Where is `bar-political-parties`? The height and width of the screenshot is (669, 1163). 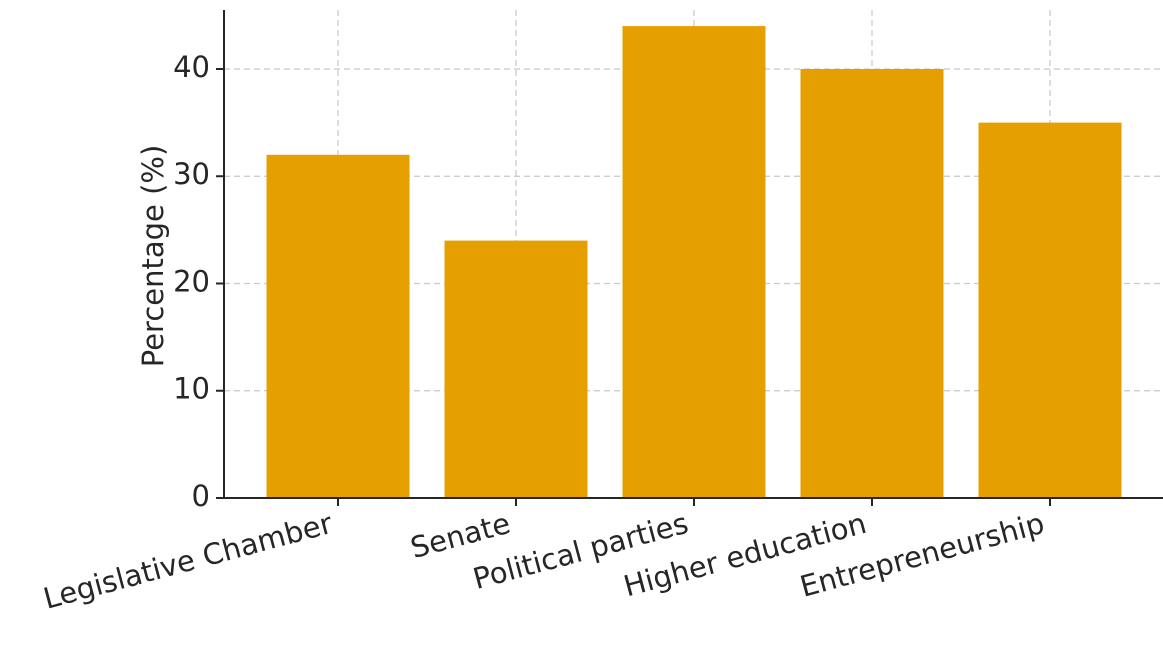 bar-political-parties is located at coordinates (694, 262).